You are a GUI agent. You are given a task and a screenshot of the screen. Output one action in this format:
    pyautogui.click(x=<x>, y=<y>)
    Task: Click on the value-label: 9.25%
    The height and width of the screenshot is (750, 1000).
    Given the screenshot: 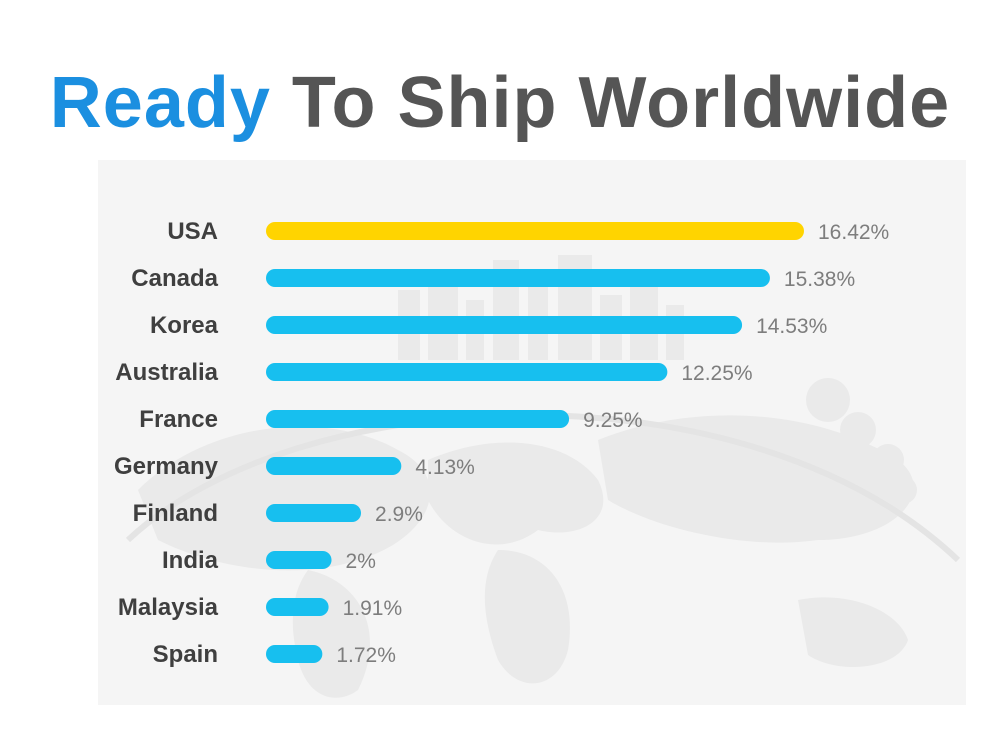 What is the action you would take?
    pyautogui.click(x=613, y=420)
    